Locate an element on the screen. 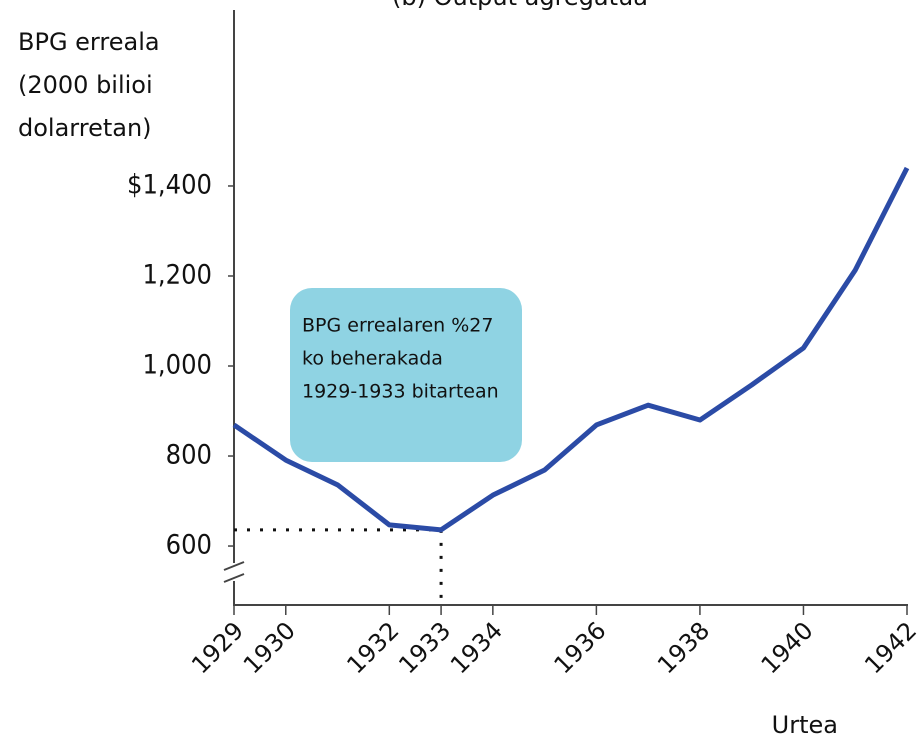  x-tick-label: 1930 is located at coordinates (269, 647).